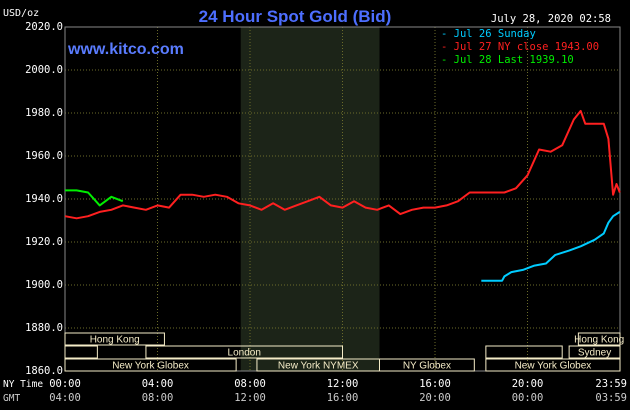  I want to click on chart-title: 24 Hour Spot Gold (Bid), so click(295, 16).